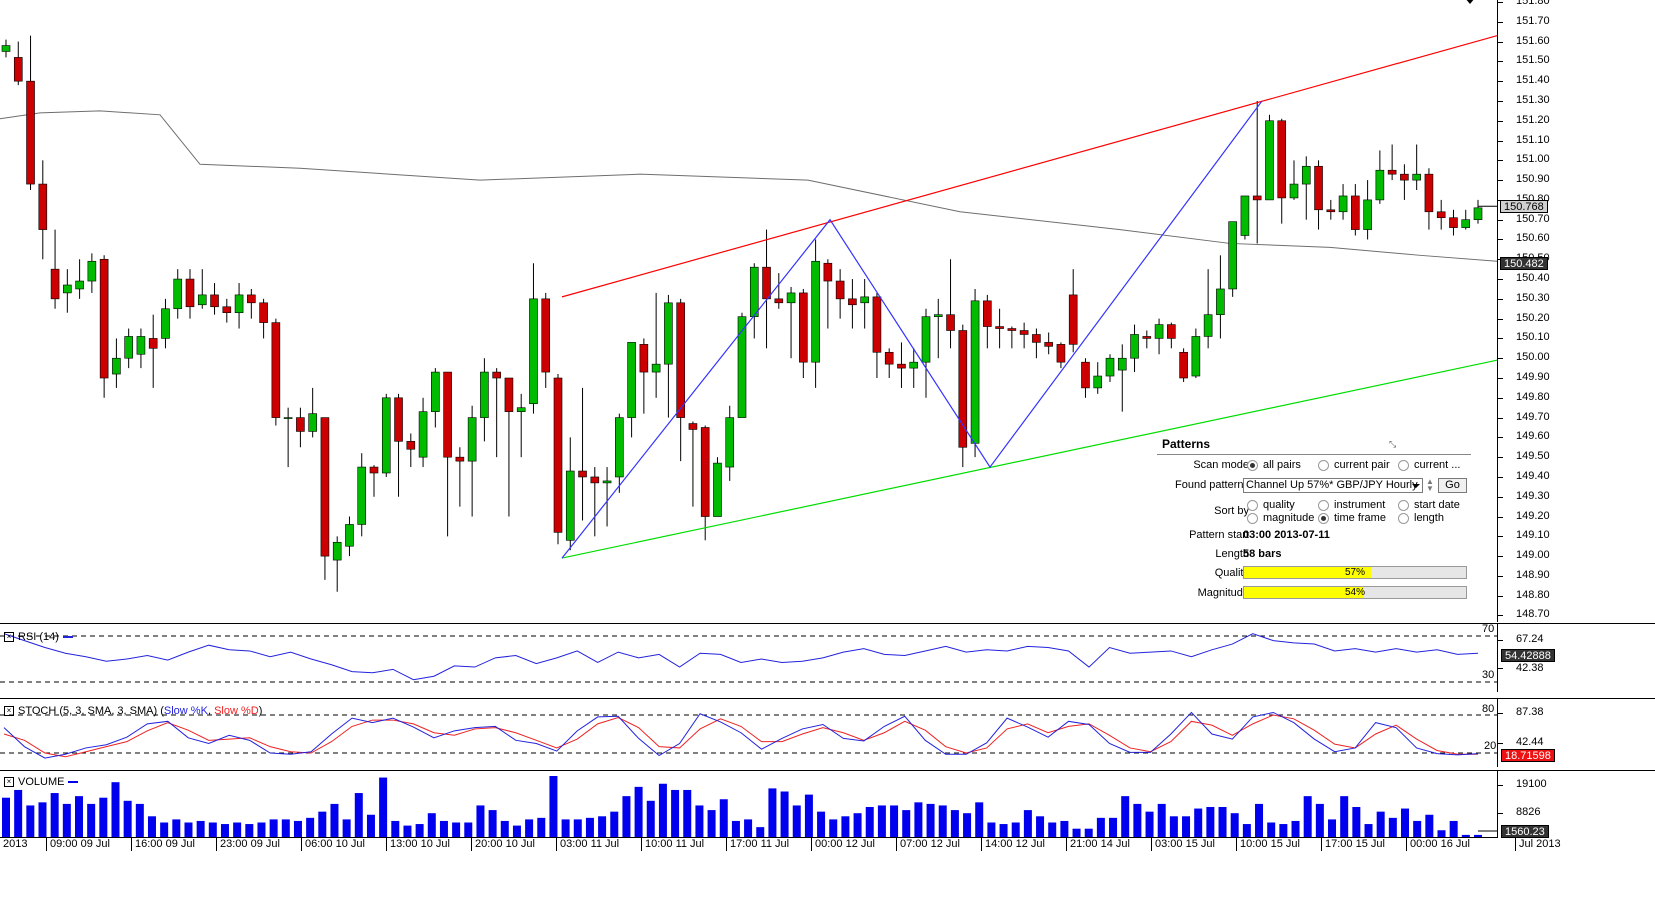  Describe the element at coordinates (1351, 505) in the screenshot. I see `sort-instrument-radio: instrument` at that location.